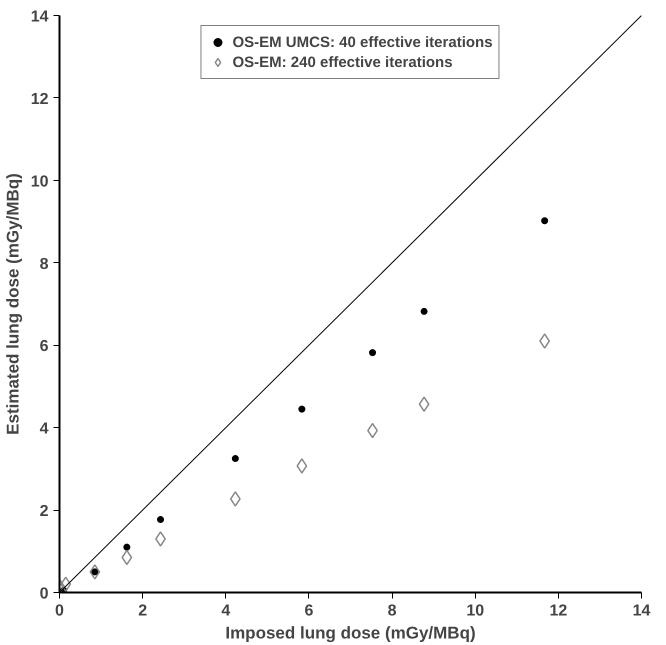  Describe the element at coordinates (44, 347) in the screenshot. I see `y-tick-label: 6` at that location.